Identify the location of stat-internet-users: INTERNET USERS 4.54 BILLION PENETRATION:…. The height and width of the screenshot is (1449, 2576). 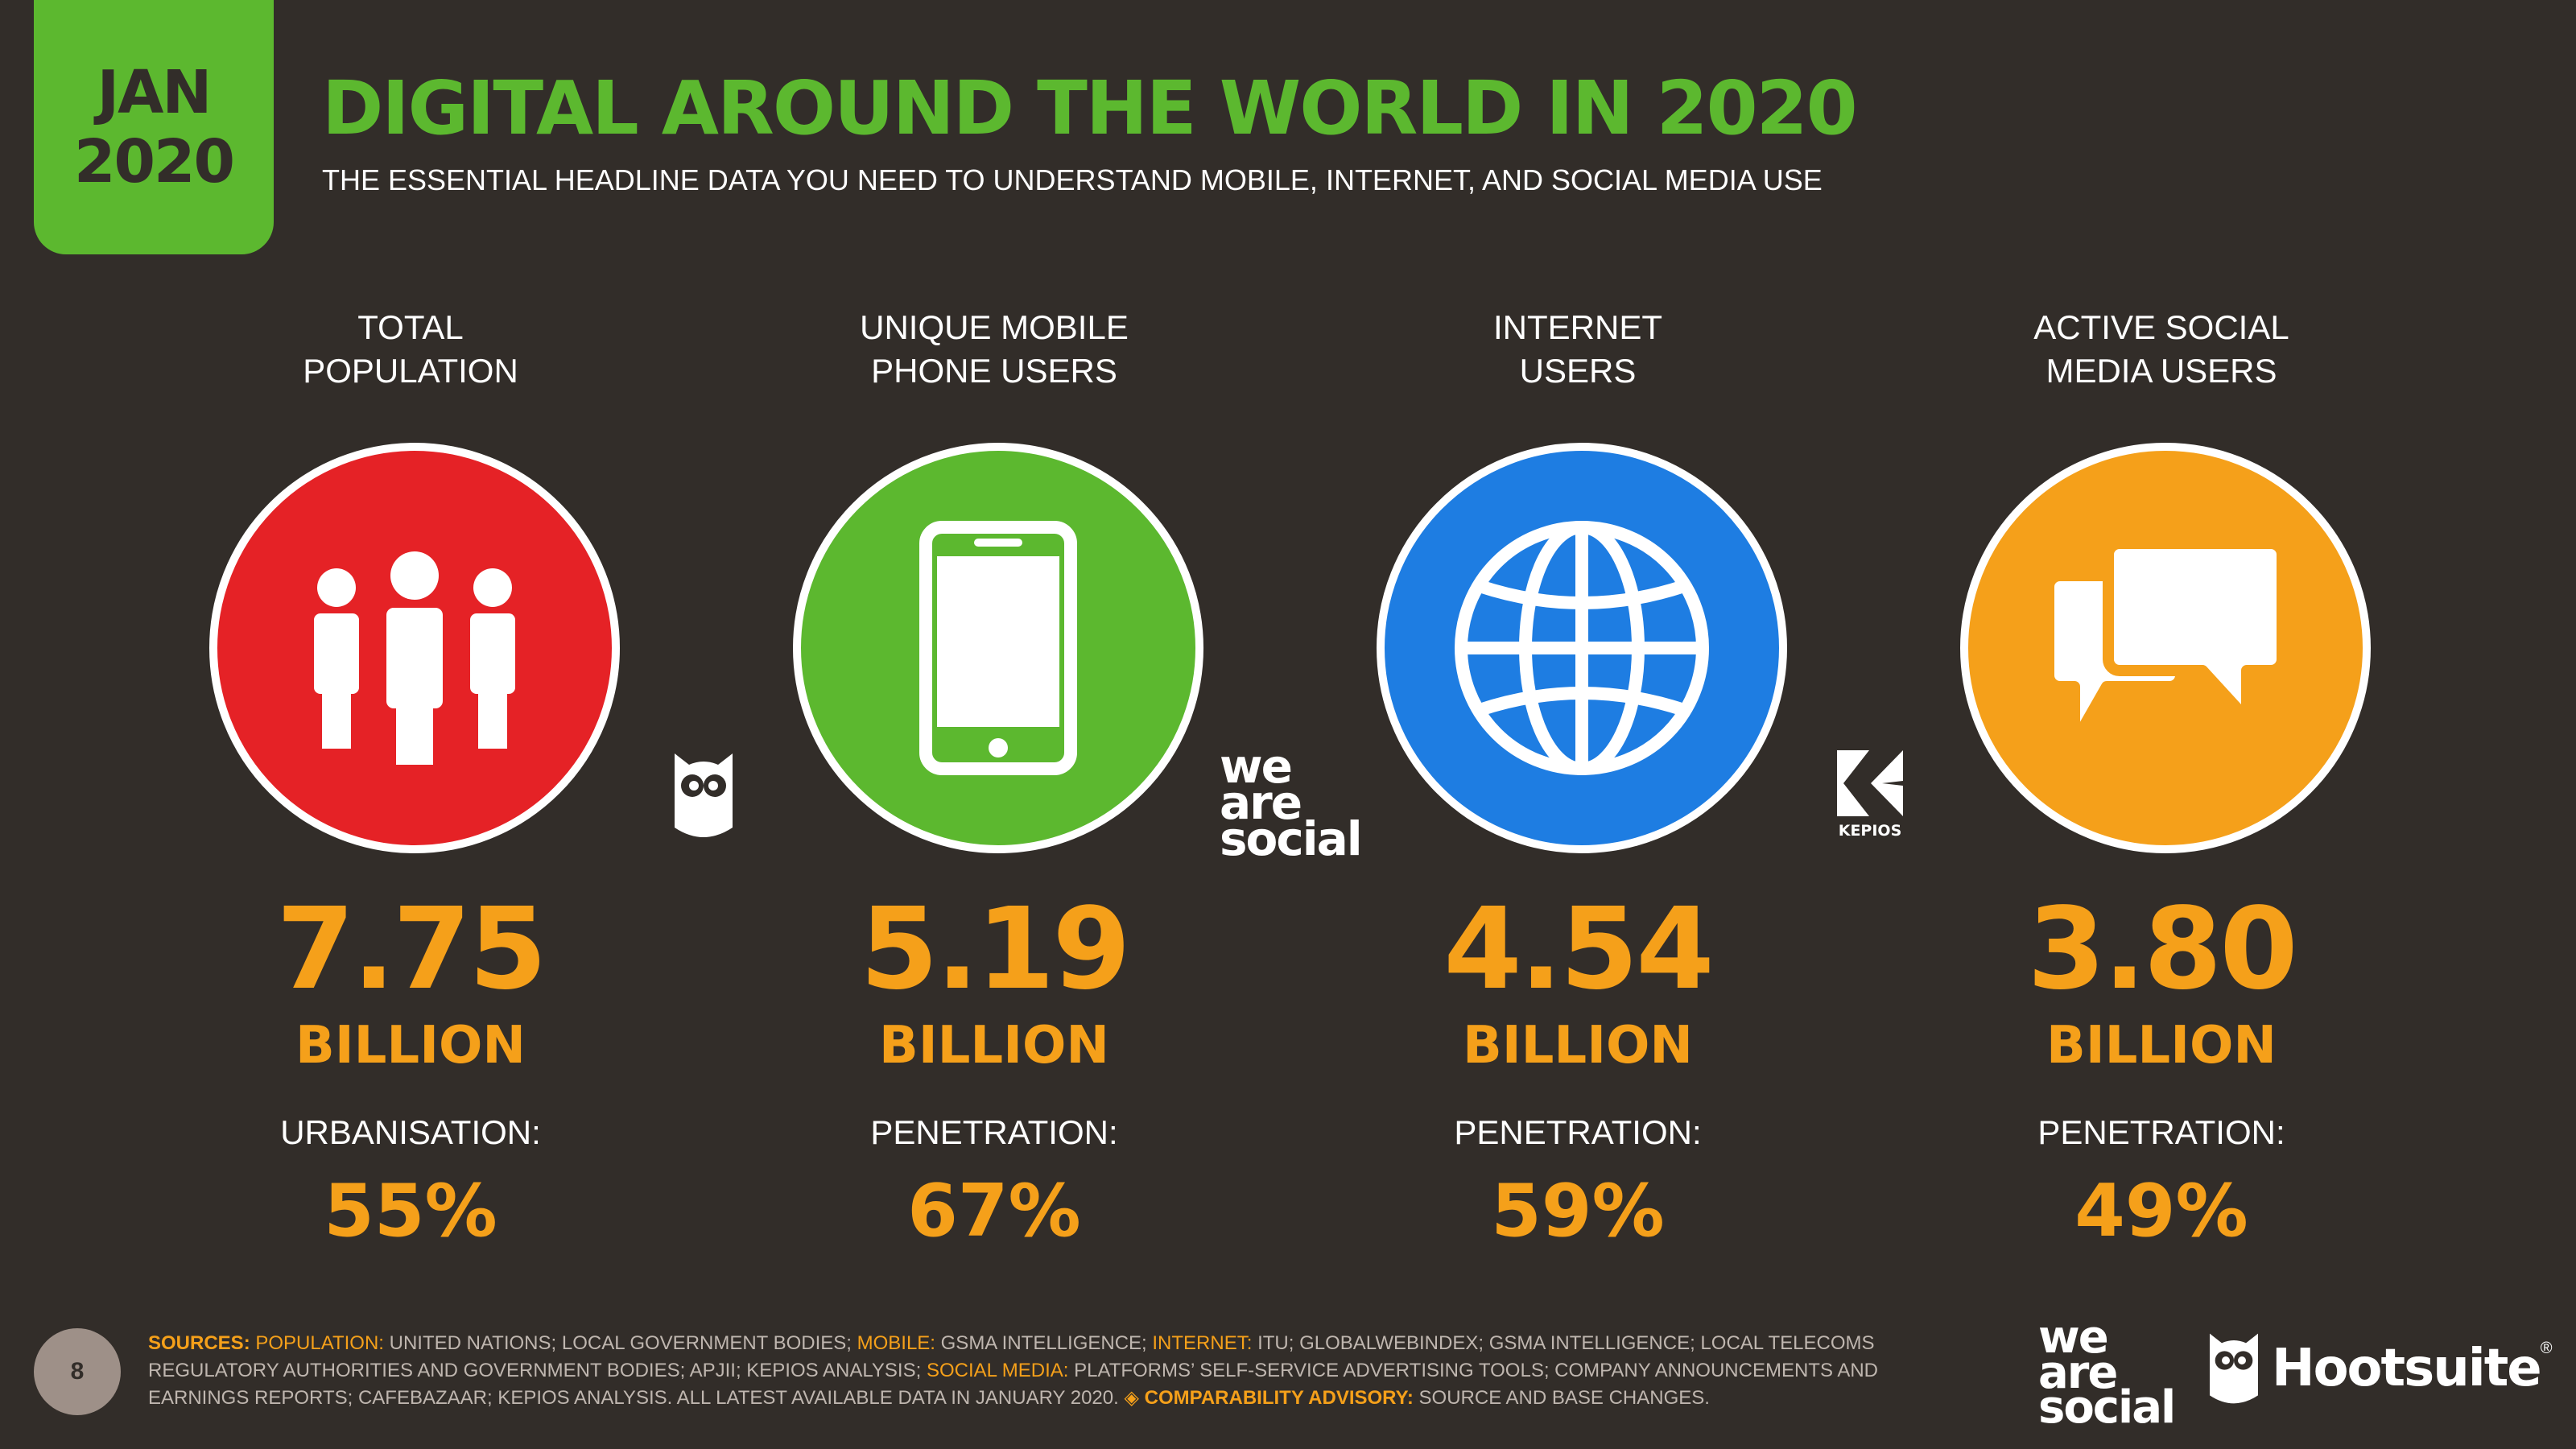
(1578, 789).